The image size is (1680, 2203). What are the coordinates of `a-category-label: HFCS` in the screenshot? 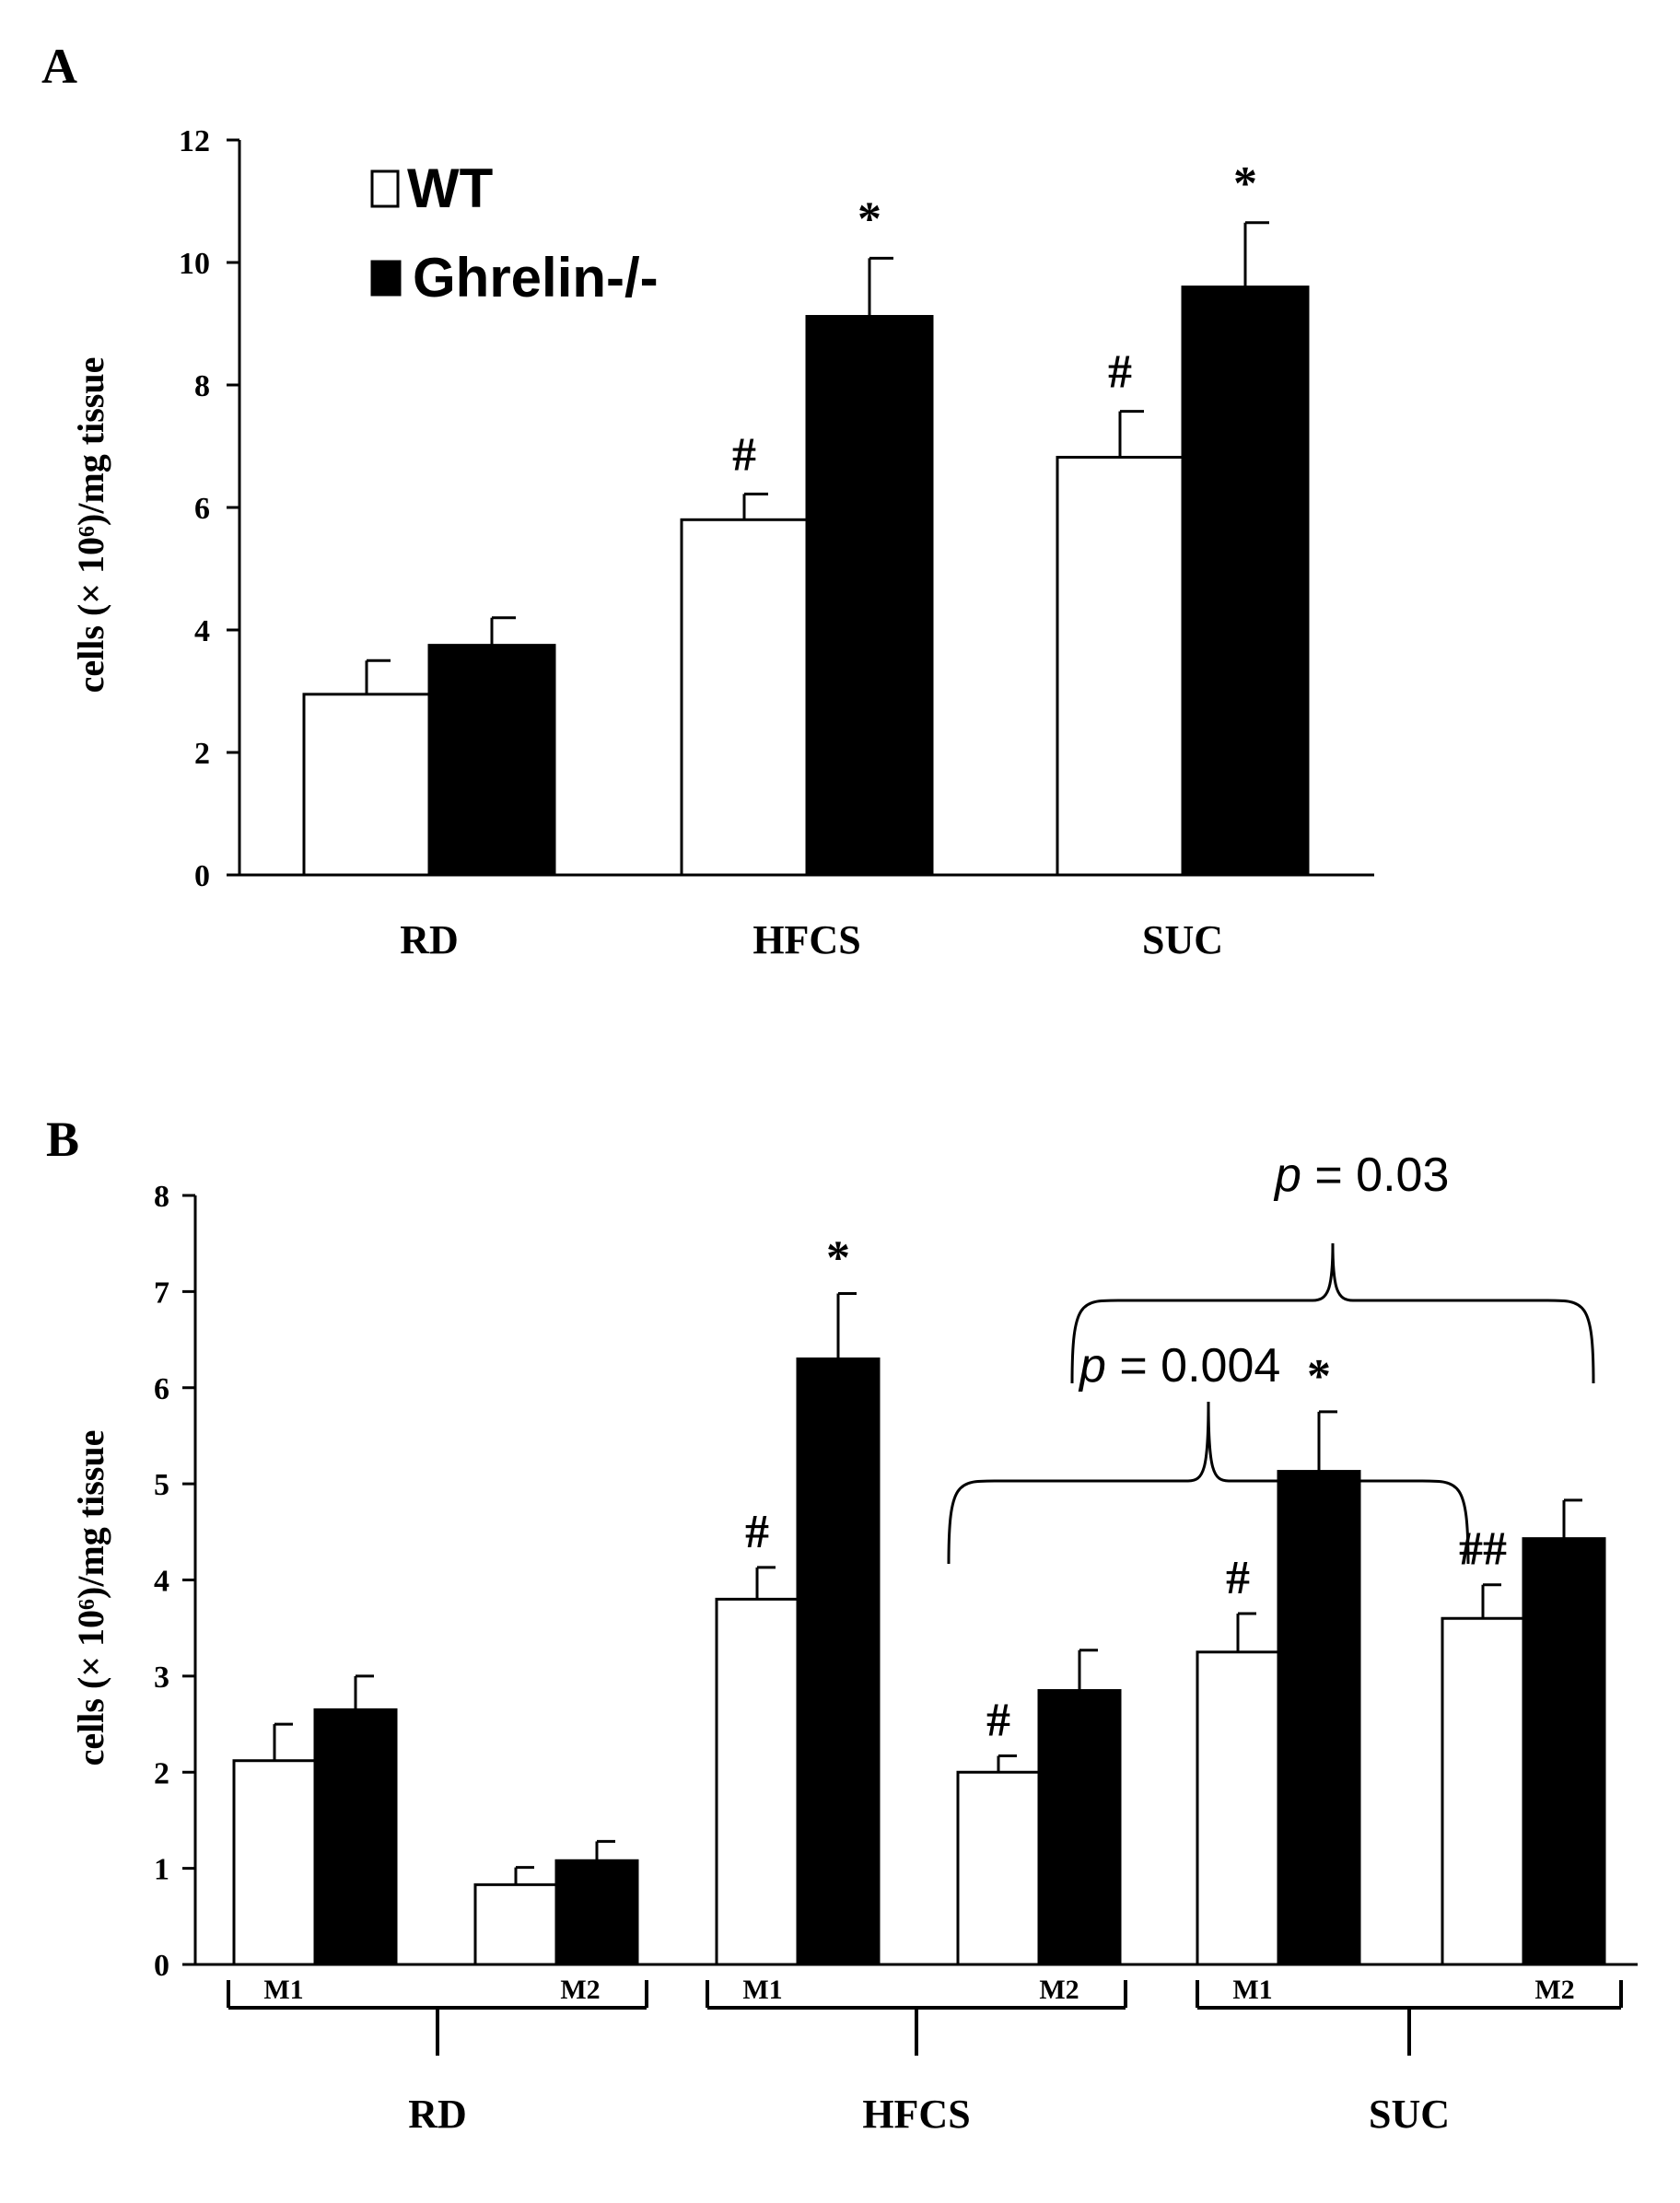 It's located at (806, 940).